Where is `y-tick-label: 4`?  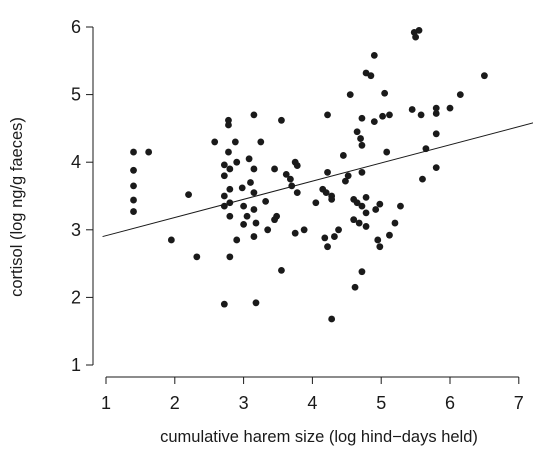
y-tick-label: 4 is located at coordinates (76, 162).